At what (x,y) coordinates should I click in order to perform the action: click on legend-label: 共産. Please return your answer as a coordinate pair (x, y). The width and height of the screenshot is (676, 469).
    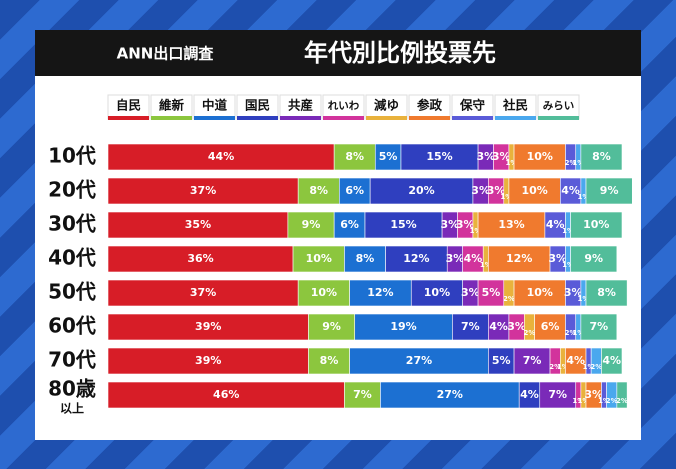
    Looking at the image, I should click on (300, 105).